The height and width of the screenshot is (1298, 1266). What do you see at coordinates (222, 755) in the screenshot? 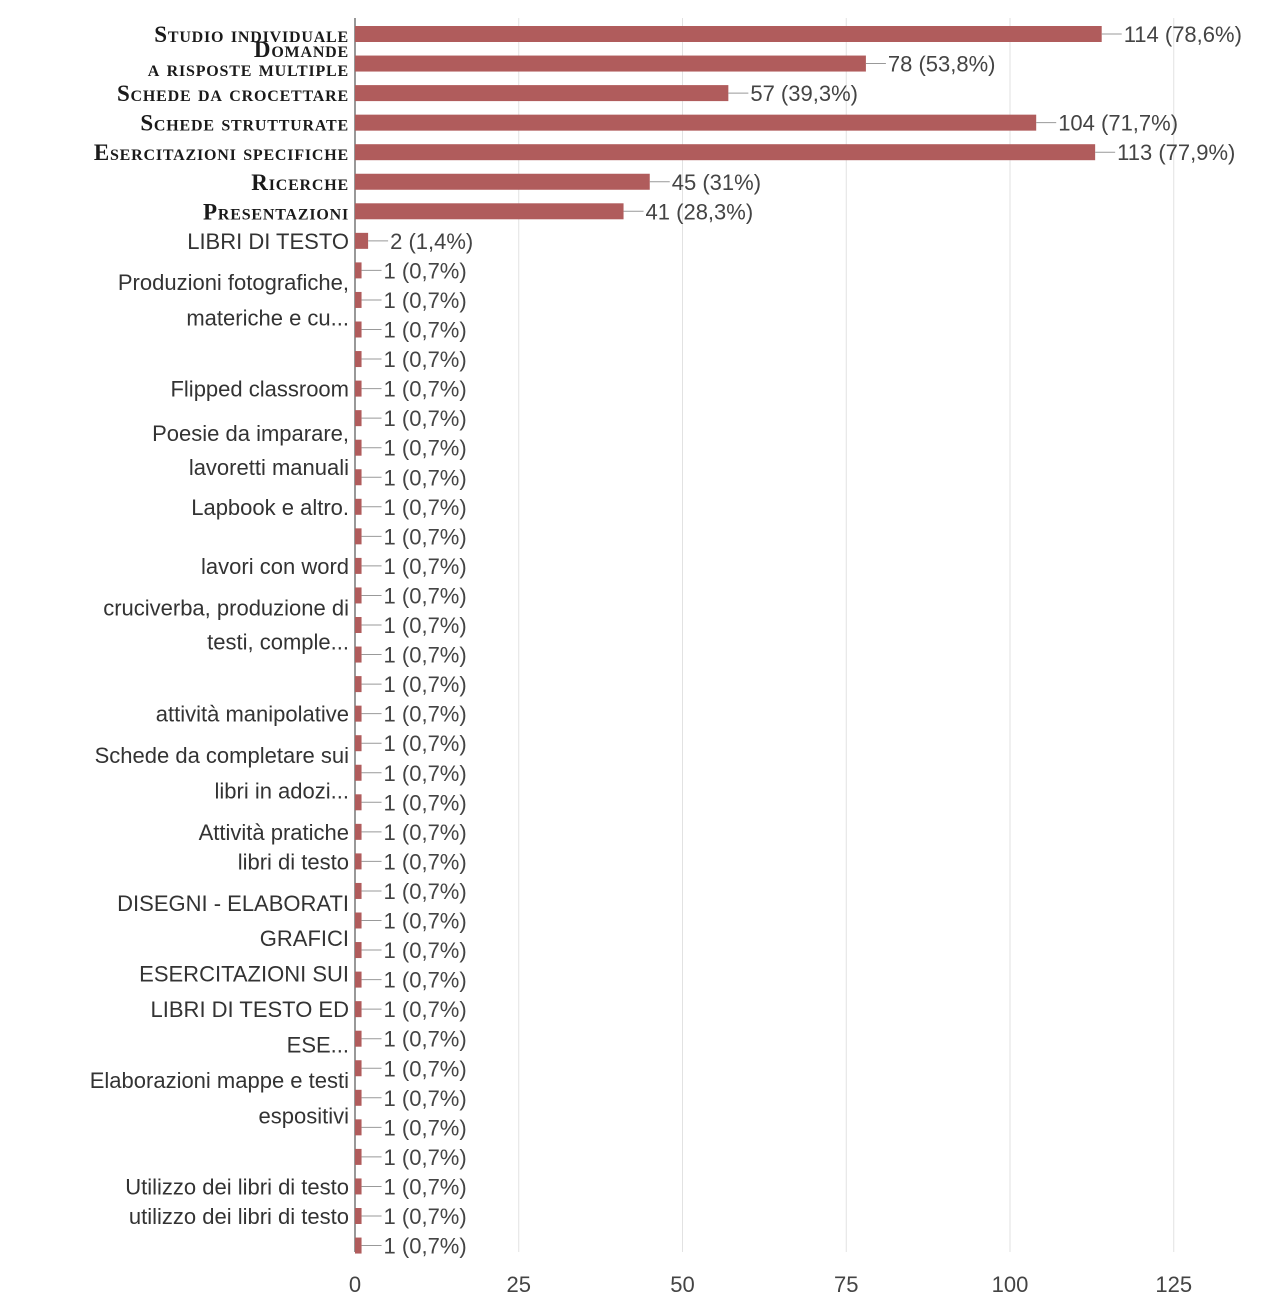
I see `category-label: Schede da completare sui` at bounding box center [222, 755].